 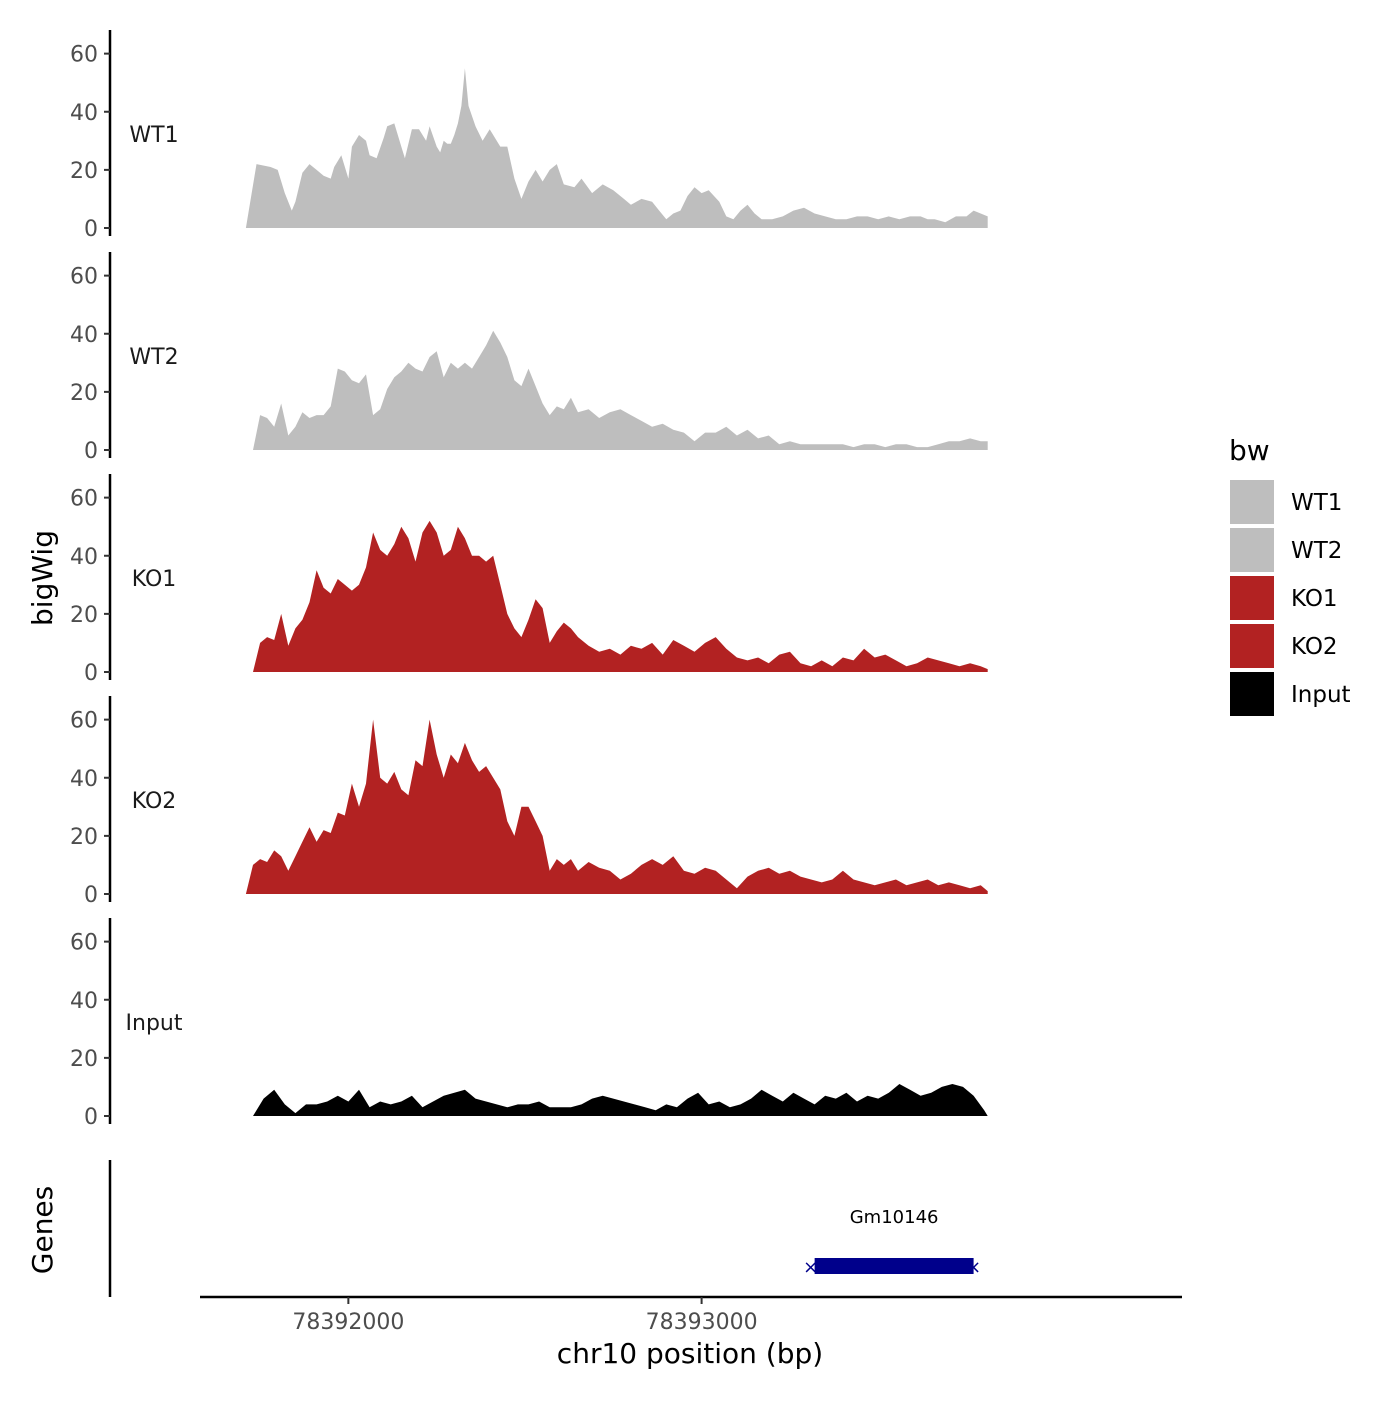 What do you see at coordinates (1284, 598) in the screenshot?
I see `legend-entry-ko1: KO1` at bounding box center [1284, 598].